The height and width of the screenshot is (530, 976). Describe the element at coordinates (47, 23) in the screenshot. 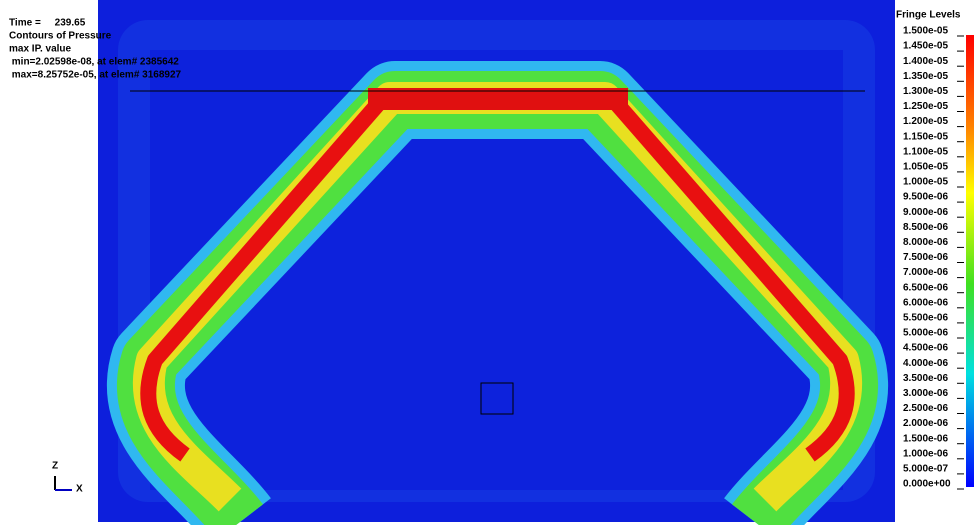

I see `time: Time = 239.65` at that location.